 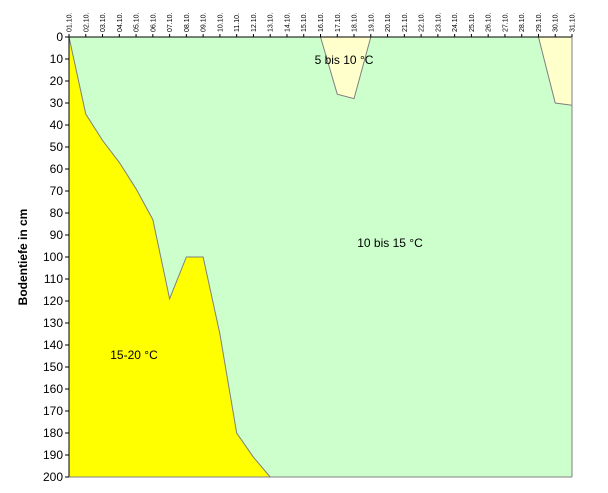 I want to click on x-tick-label: 03.10., so click(x=103, y=22).